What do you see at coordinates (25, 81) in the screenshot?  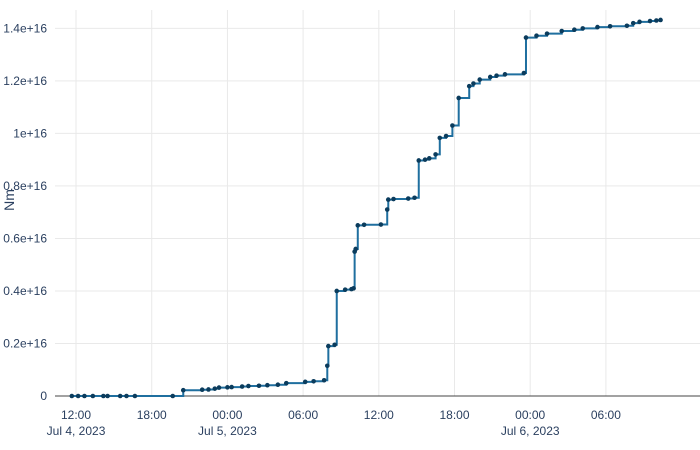 I see `y-tick-label: 1.2e+16` at bounding box center [25, 81].